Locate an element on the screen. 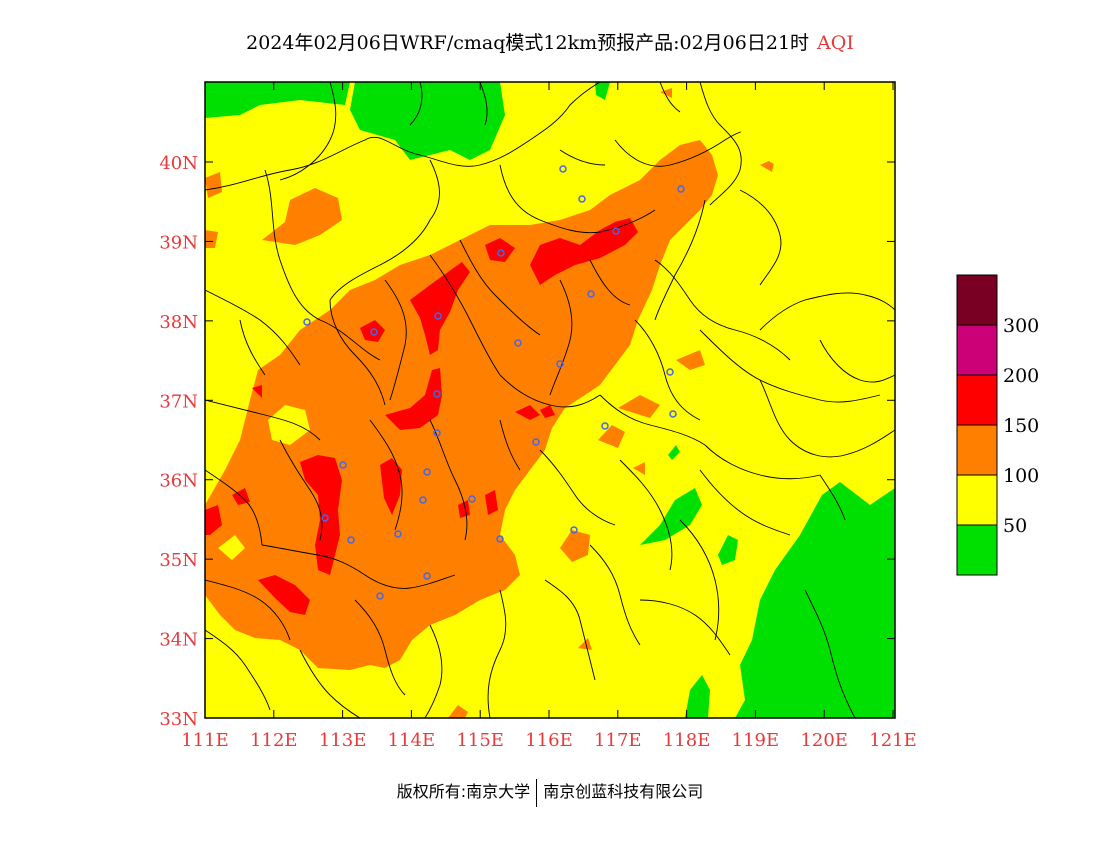 The image size is (1100, 850). lon-tick-label: 120E is located at coordinates (824, 740).